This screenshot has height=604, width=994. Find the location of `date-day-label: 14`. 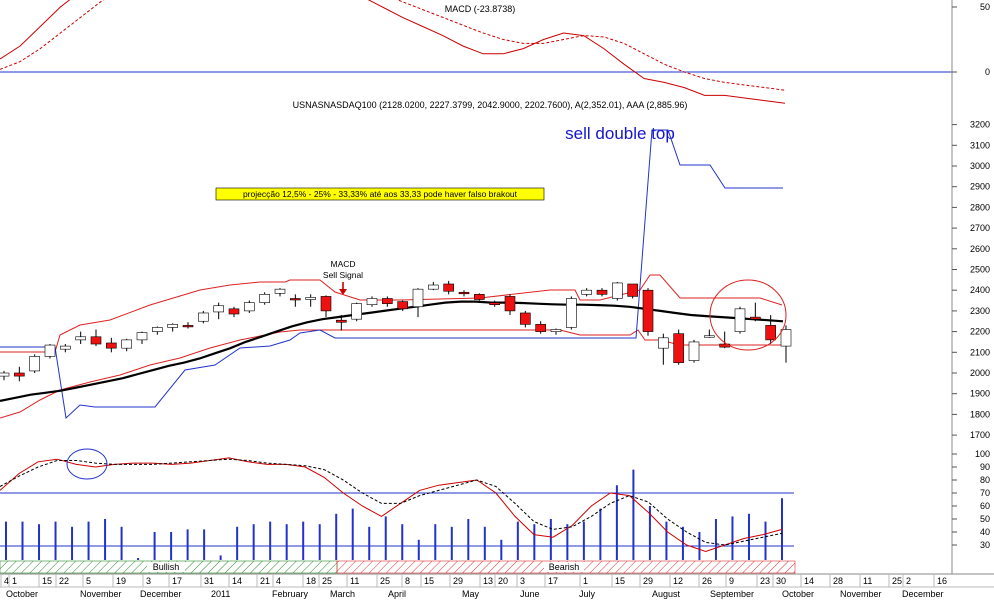

date-day-label: 14 is located at coordinates (237, 581).